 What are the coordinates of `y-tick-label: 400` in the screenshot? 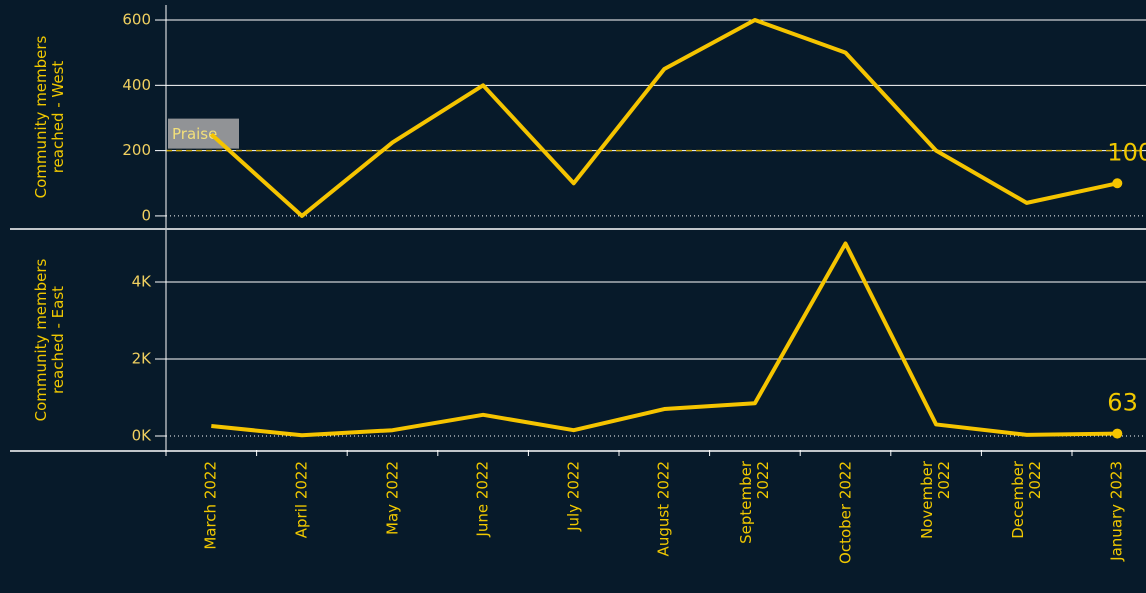 It's located at (136, 85).